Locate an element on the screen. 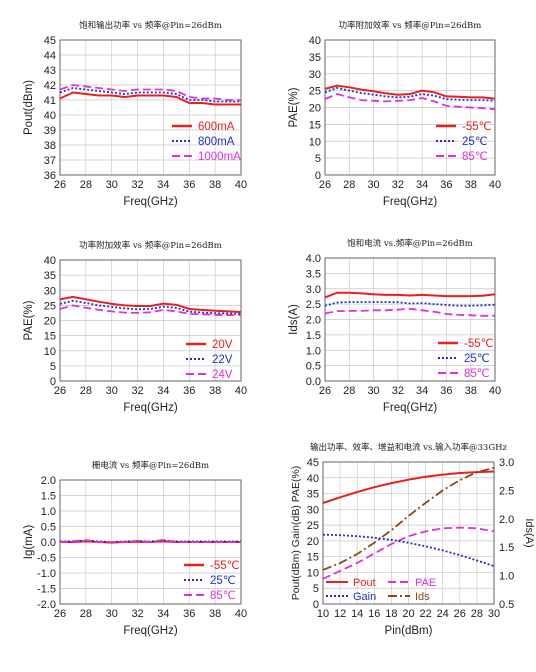 Image resolution: width=536 pixels, height=672 pixels. legend-label: Ids is located at coordinates (422, 597).